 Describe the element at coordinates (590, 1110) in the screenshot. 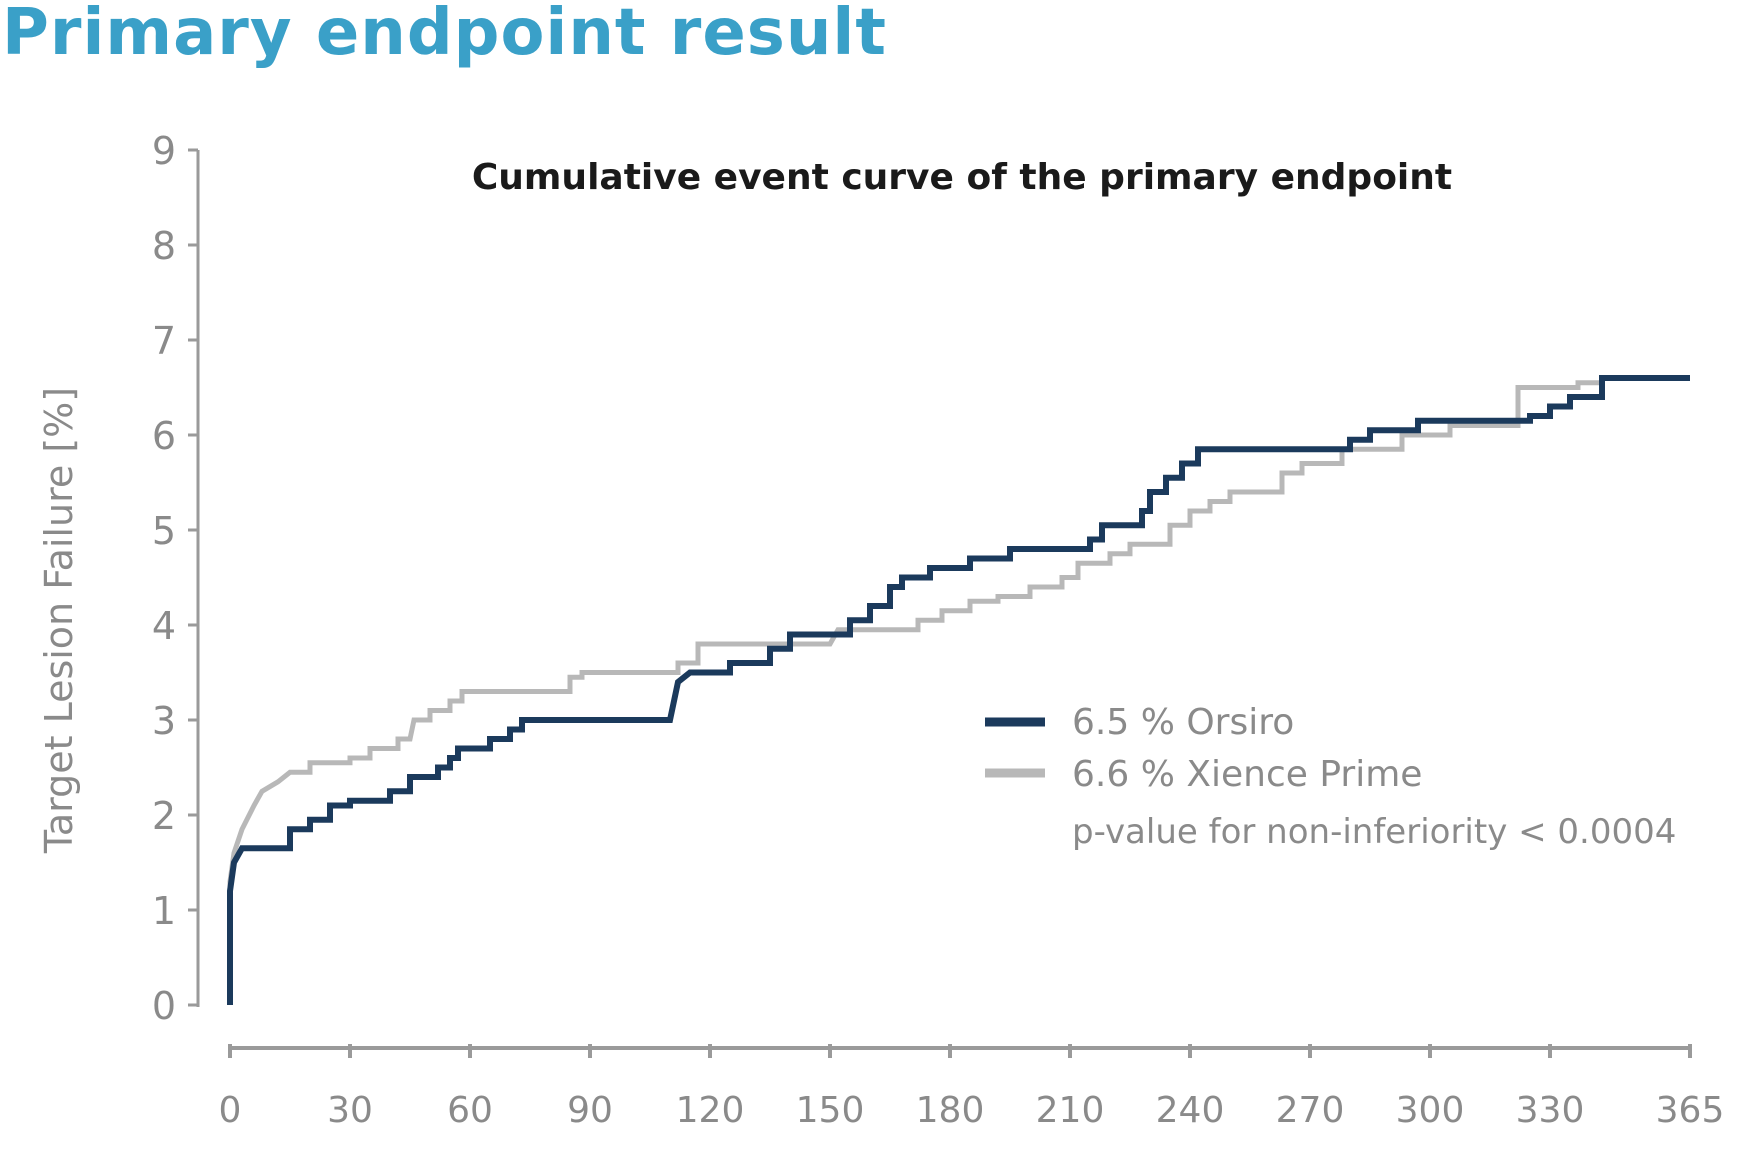

I see `x-tick-label: 90` at that location.